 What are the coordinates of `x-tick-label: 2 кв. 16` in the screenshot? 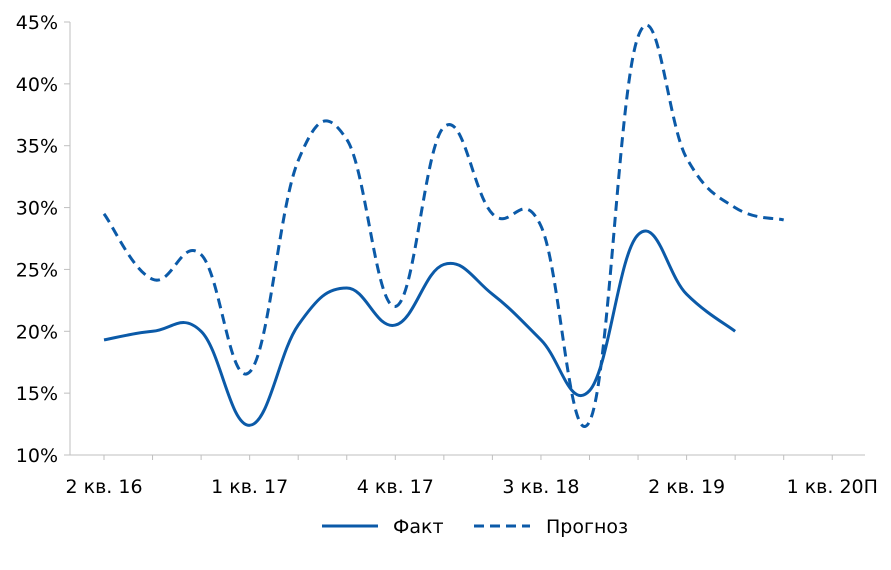 It's located at (103, 487).